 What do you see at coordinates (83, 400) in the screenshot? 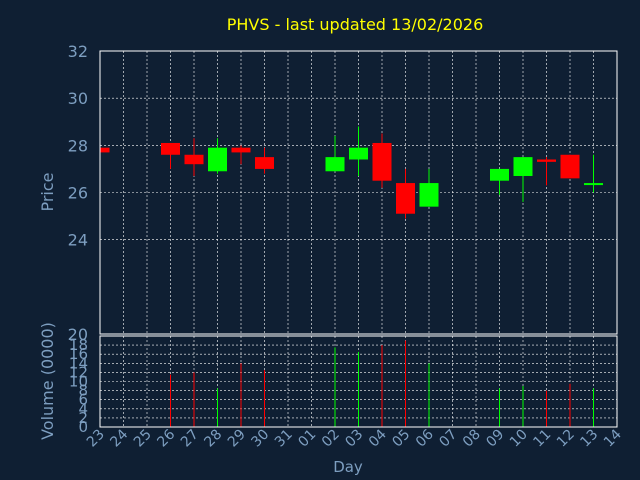
I see `volume-tick-label: 6` at bounding box center [83, 400].